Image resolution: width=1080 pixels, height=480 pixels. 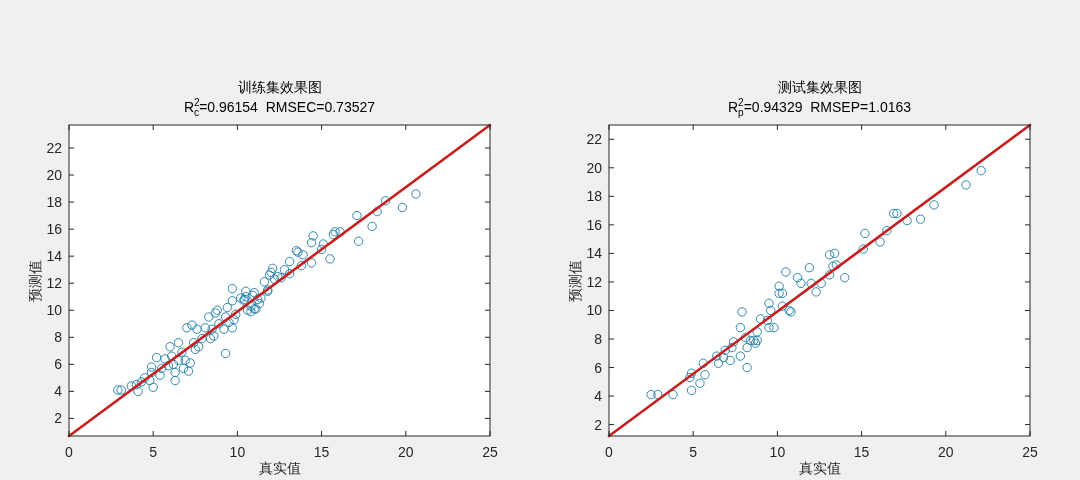 What do you see at coordinates (819, 87) in the screenshot?
I see `chart-title: 测试集效果图` at bounding box center [819, 87].